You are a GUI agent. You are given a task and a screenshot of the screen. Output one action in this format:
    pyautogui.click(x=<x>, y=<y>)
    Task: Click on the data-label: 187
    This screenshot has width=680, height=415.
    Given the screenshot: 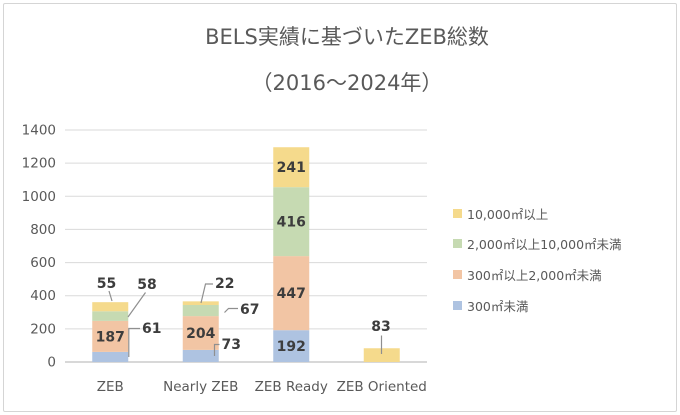 What is the action you would take?
    pyautogui.click(x=110, y=337)
    